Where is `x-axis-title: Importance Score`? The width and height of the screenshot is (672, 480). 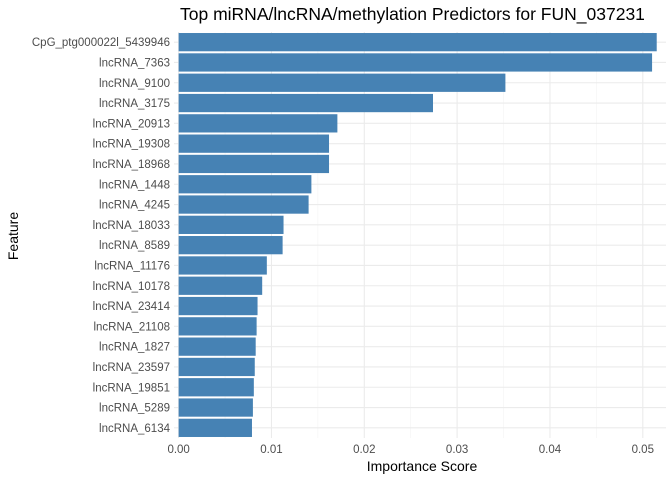
x-axis-title: Importance Score is located at coordinates (422, 466).